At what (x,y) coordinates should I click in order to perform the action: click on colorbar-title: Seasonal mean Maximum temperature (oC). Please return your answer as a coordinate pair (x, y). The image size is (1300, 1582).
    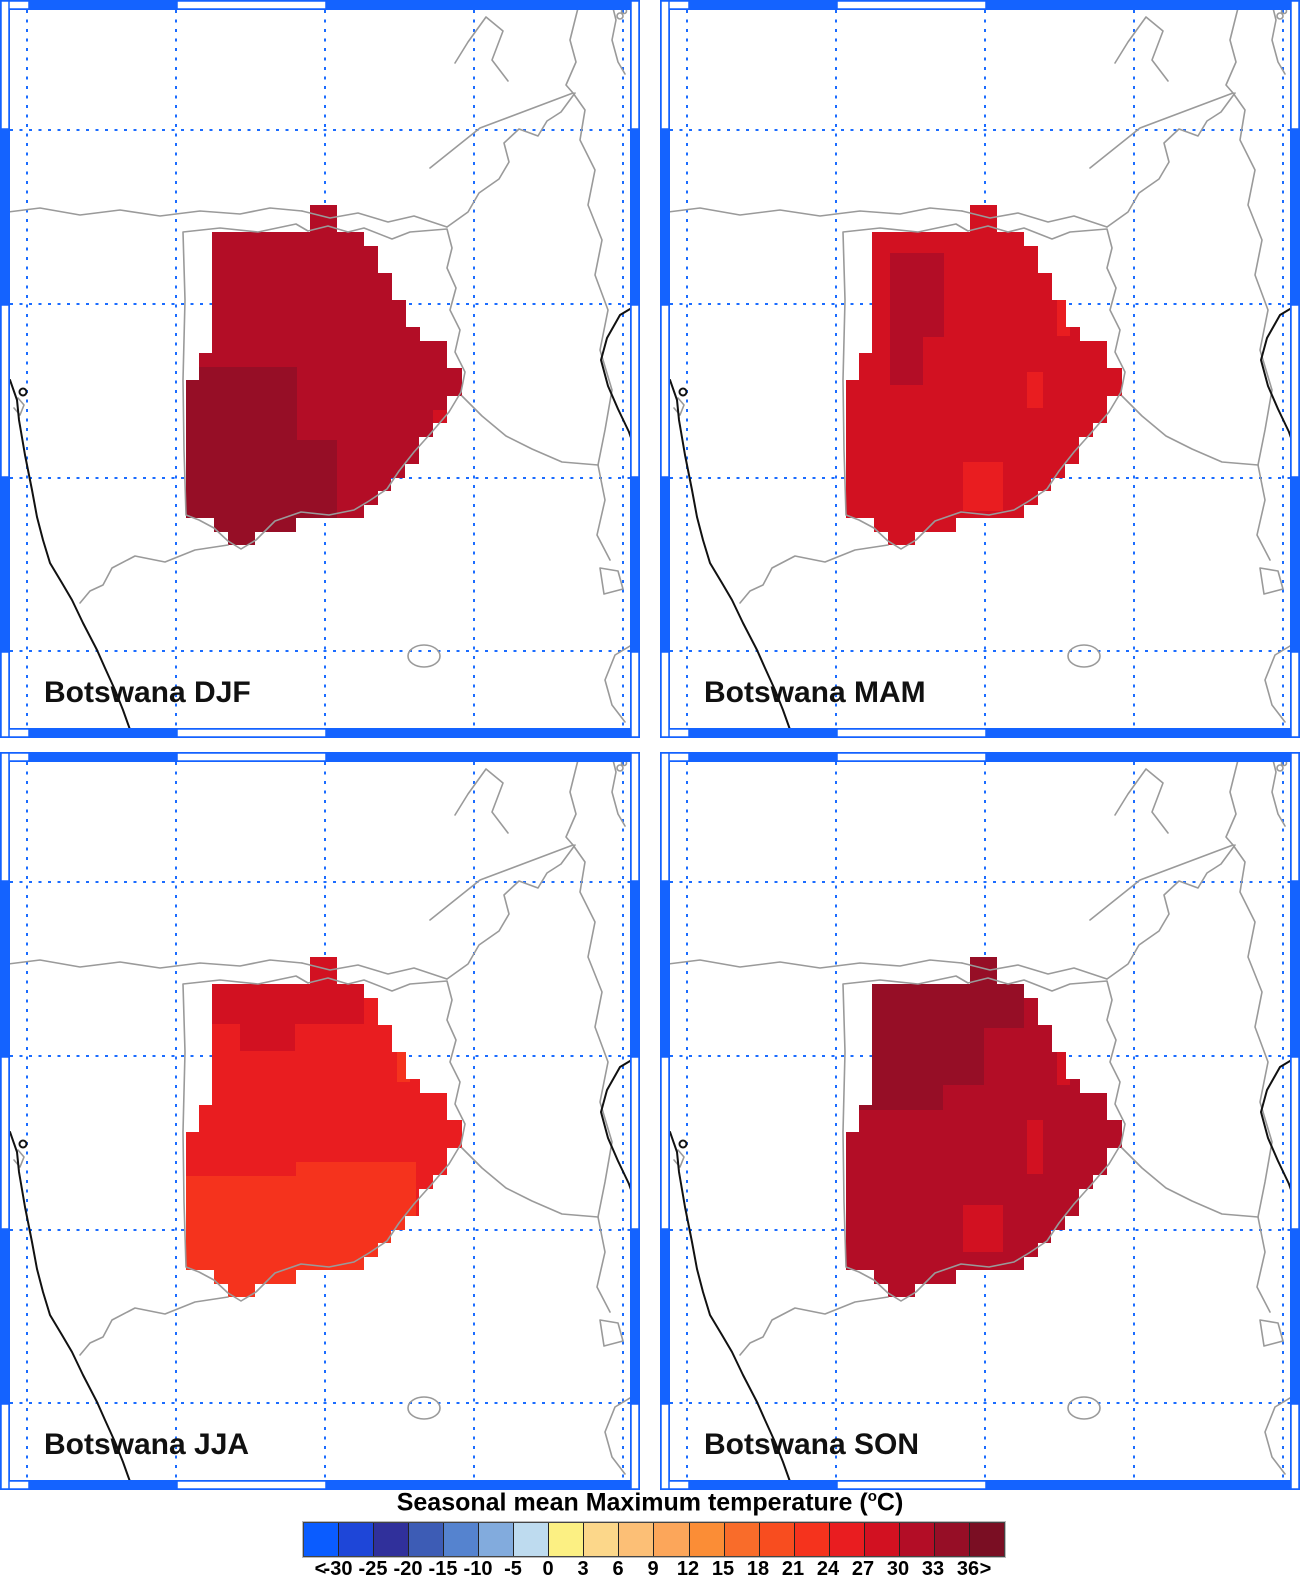
    Looking at the image, I should click on (650, 1502).